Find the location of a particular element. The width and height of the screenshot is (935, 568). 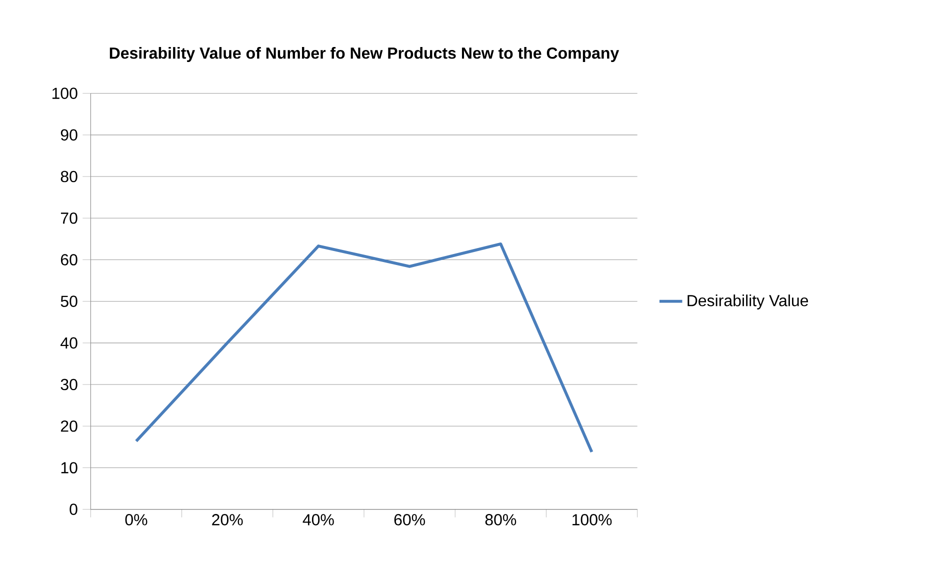

legend-label: Desirability Value is located at coordinates (748, 302).